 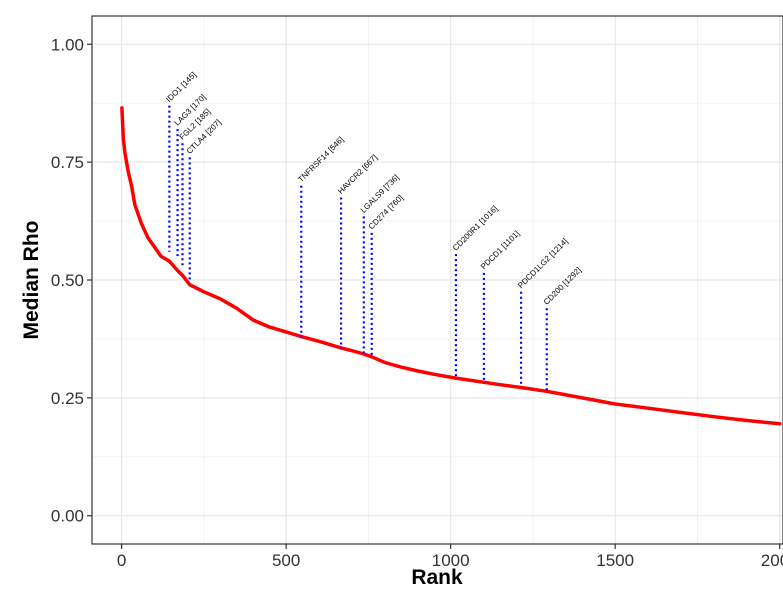 What do you see at coordinates (615, 560) in the screenshot?
I see `x-tick-label: 1500` at bounding box center [615, 560].